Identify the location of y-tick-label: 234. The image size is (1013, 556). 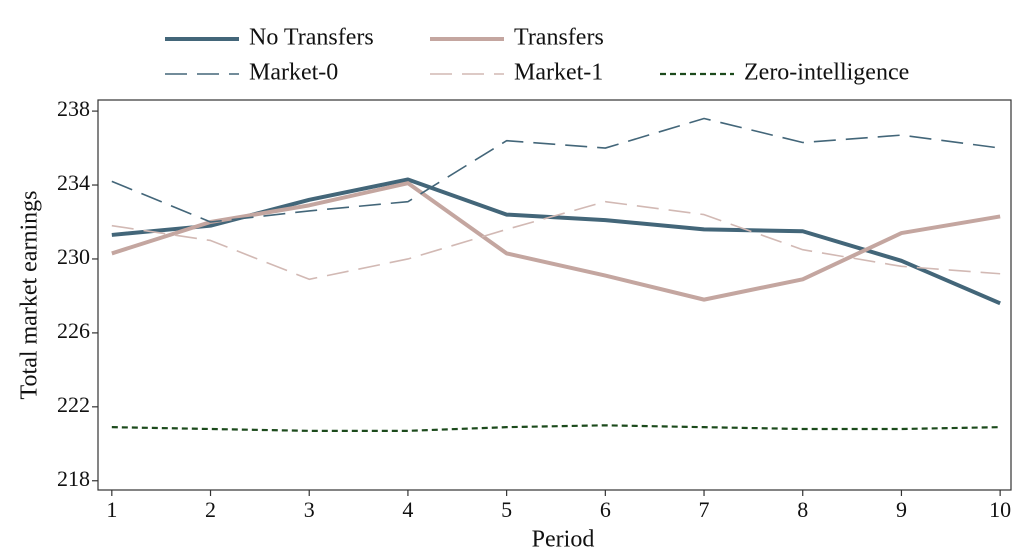
(73, 182).